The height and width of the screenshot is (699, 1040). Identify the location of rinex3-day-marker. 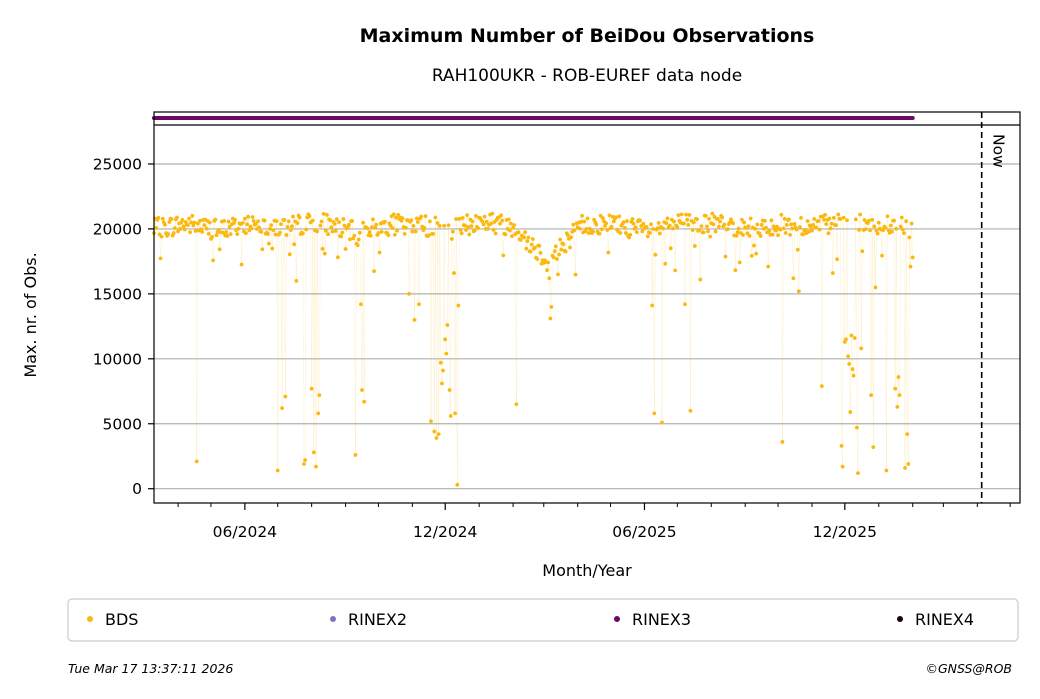
(912, 118).